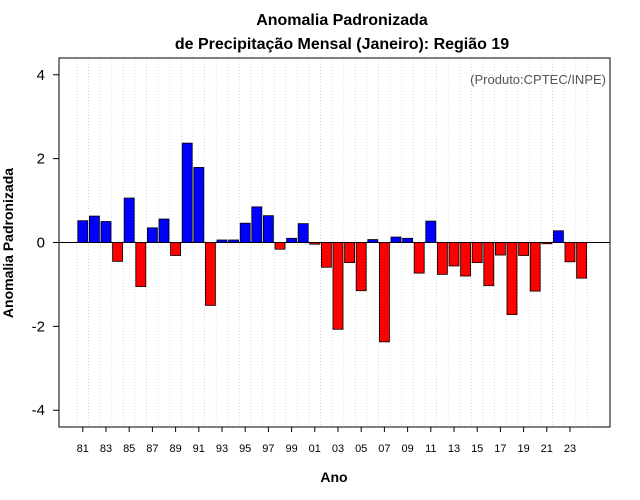  Describe the element at coordinates (442, 258) in the screenshot. I see `bar-2012` at that location.